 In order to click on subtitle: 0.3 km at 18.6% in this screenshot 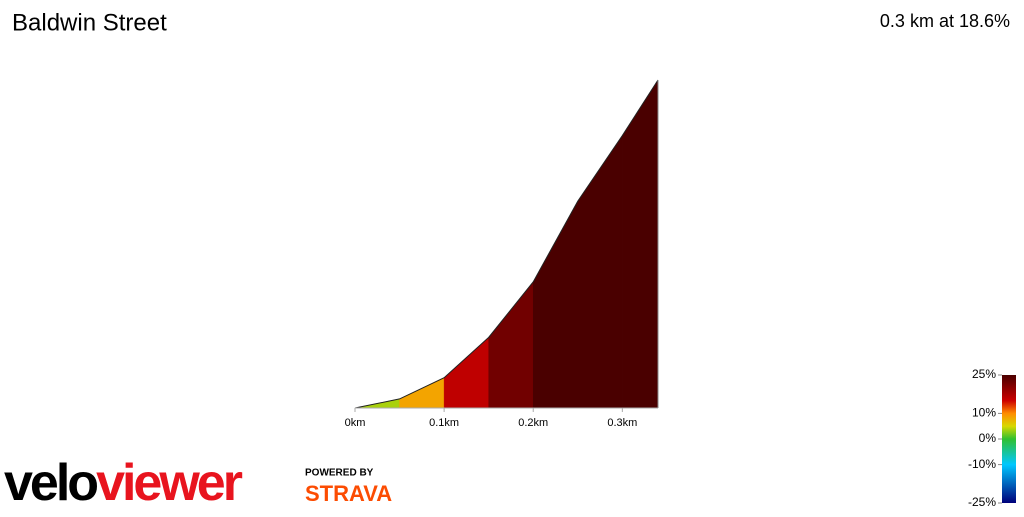, I will do `click(945, 21)`.